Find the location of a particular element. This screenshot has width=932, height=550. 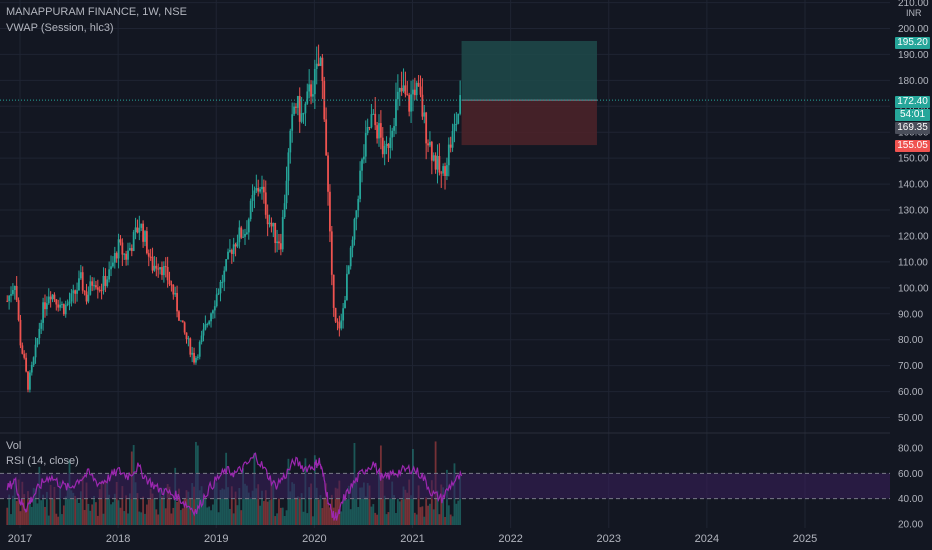

price-tick-label: 90.00 is located at coordinates (910, 314).